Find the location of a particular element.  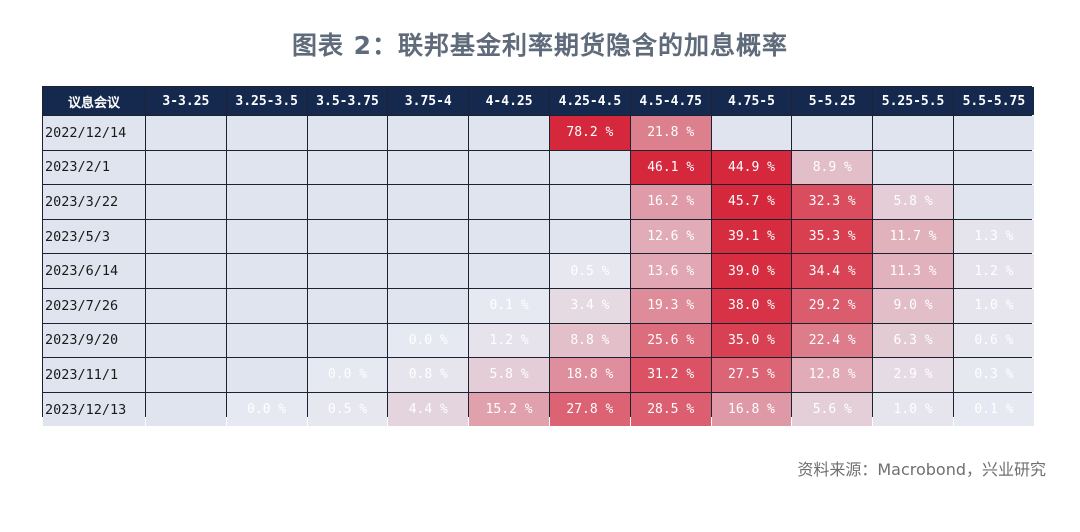

heatmap-cell: 39.1 % is located at coordinates (751, 236).